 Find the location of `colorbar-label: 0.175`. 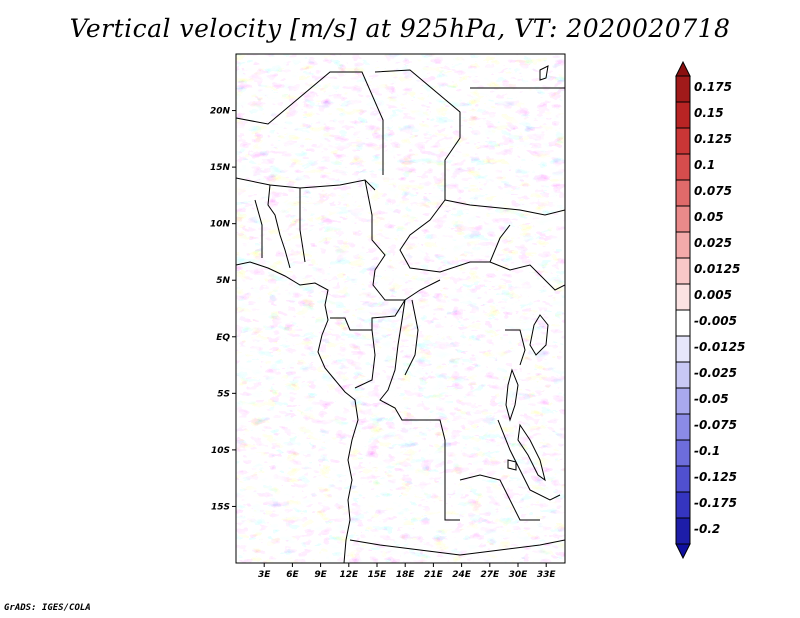

colorbar-label: 0.175 is located at coordinates (713, 87).